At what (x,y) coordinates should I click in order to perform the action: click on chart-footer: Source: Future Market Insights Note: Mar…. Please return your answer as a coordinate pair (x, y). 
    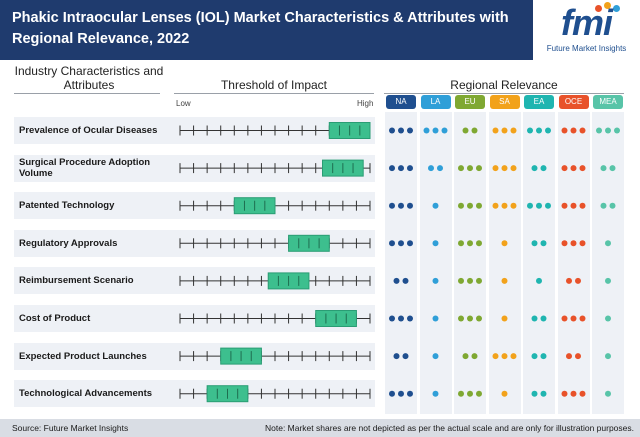
    Looking at the image, I should click on (320, 428).